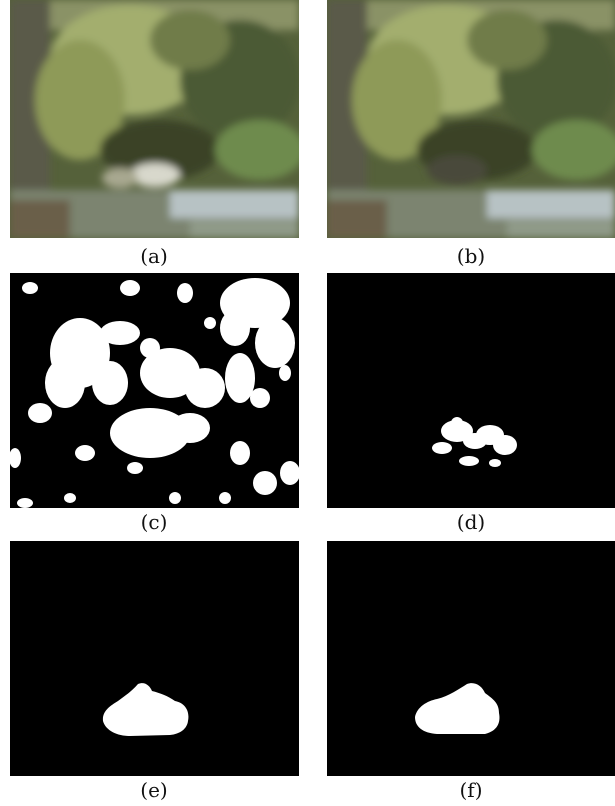 The image size is (615, 806). I want to click on photo-panel-b, so click(471, 119).